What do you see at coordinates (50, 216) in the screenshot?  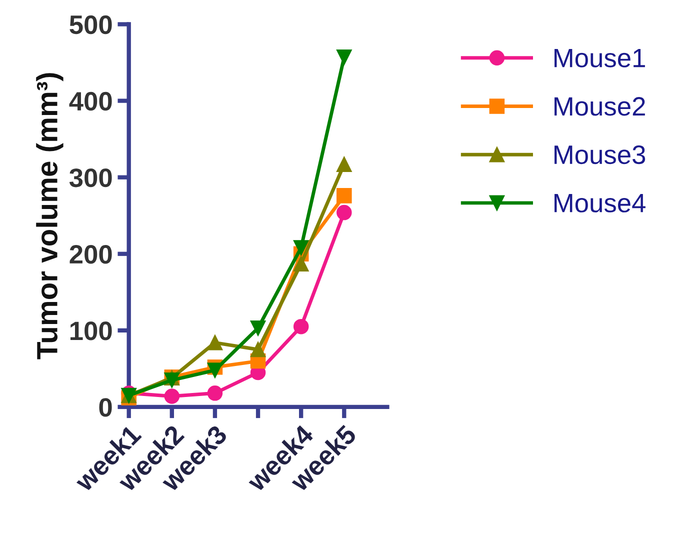 I see `y-axis-title: Tumor volume (mm³)` at bounding box center [50, 216].